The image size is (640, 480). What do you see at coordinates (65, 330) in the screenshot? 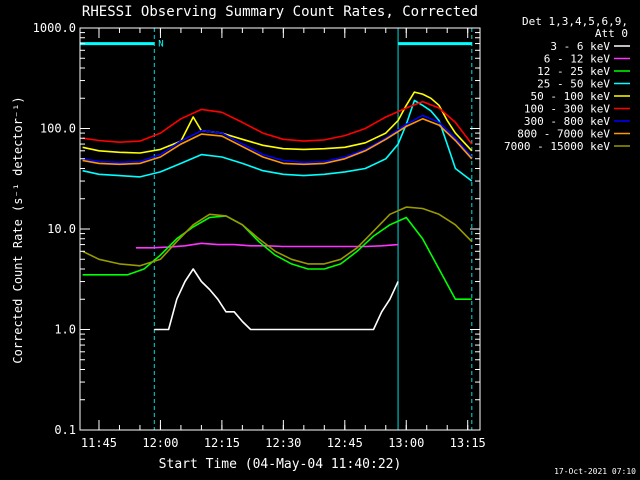
I see `y-tick-label-1: 1.0` at bounding box center [65, 330].